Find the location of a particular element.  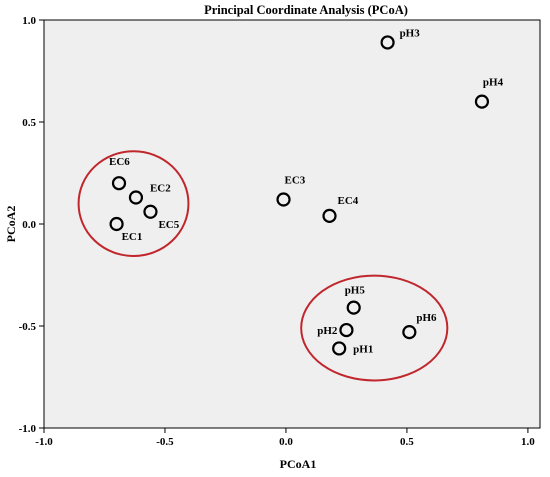

y-tick-label: -0.5 is located at coordinates (28, 327).